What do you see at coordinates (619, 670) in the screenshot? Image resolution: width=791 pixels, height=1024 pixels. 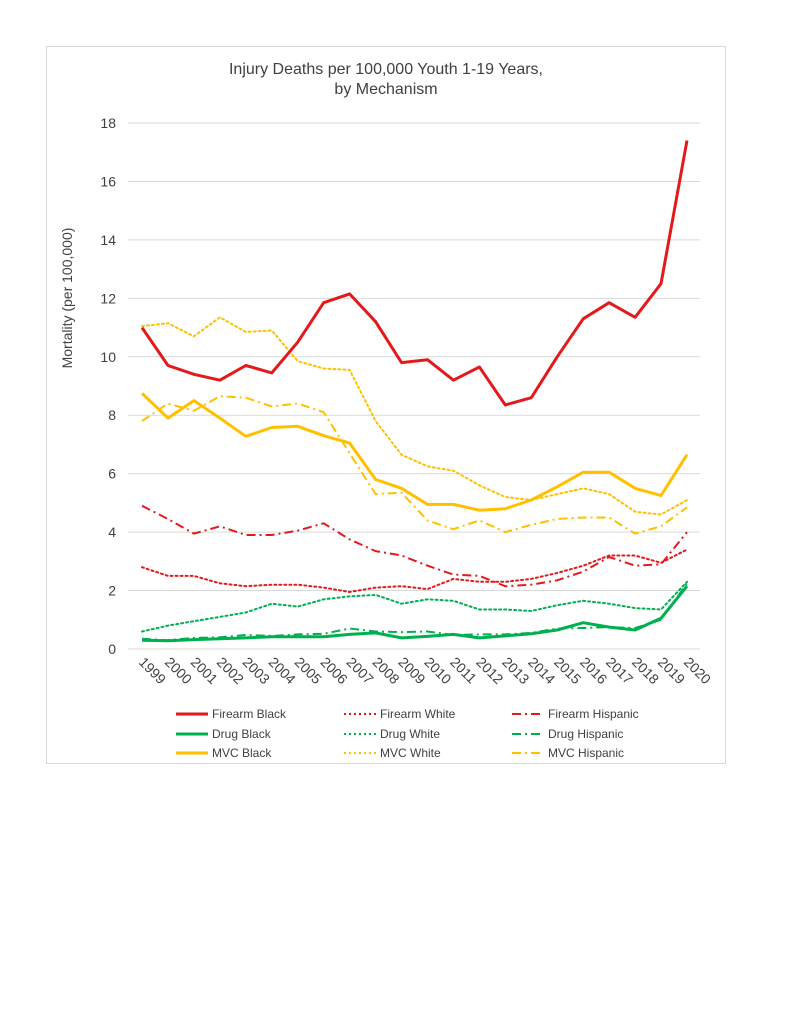 I see `x-tick-label: 2017` at bounding box center [619, 670].